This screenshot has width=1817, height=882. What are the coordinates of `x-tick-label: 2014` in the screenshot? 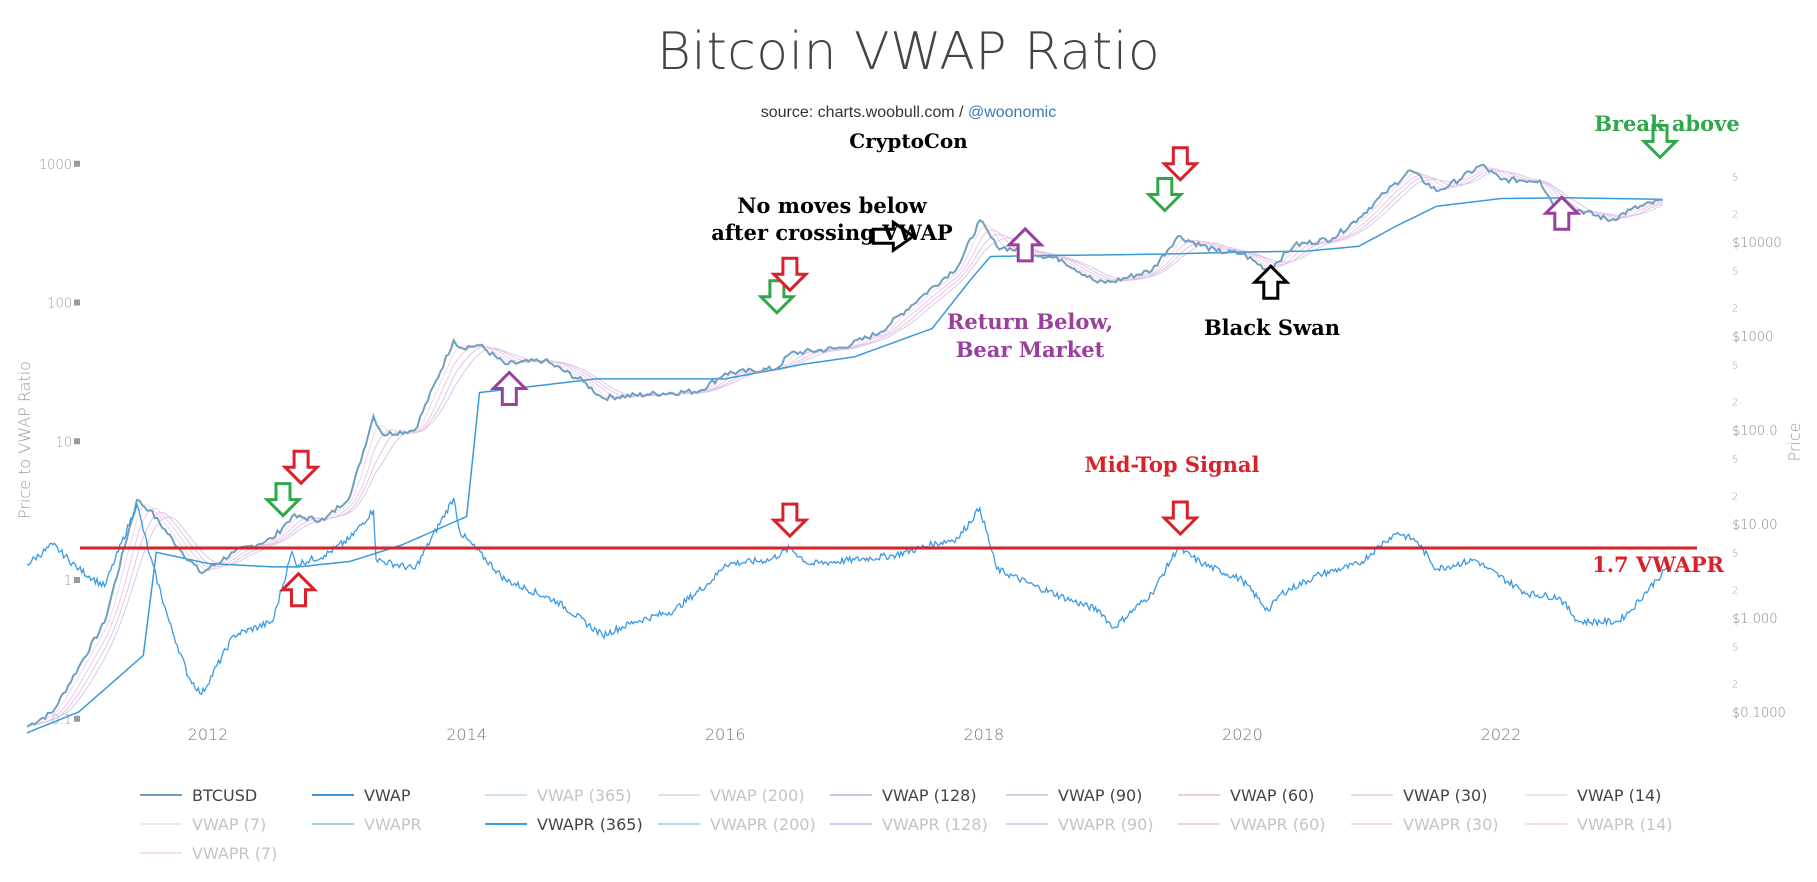 It's located at (466, 734).